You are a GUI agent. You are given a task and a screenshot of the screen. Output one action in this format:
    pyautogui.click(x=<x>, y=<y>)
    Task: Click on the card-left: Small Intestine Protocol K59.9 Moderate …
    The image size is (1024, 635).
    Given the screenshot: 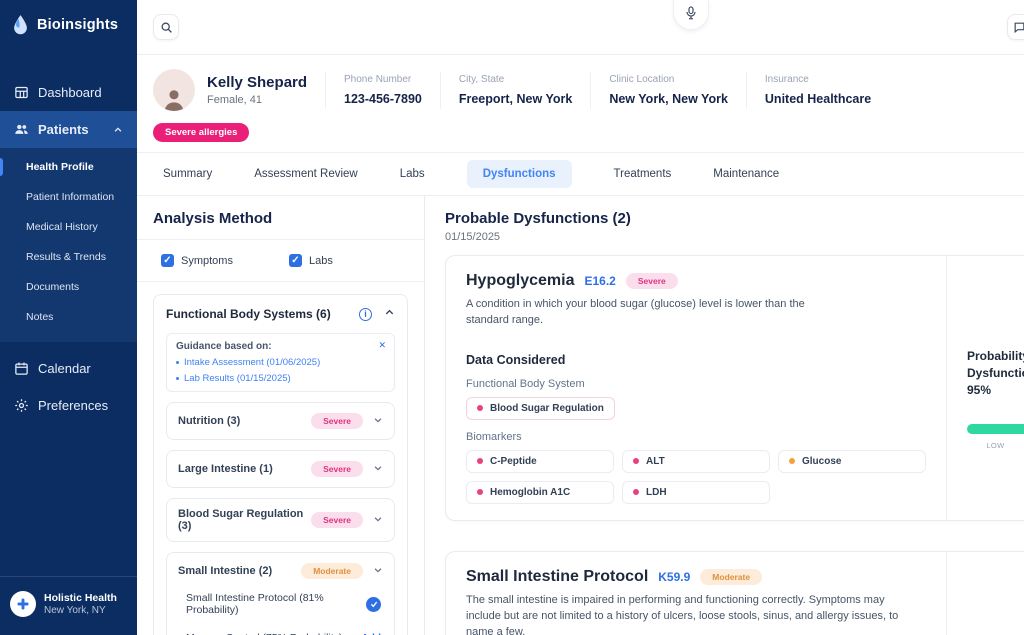 What is the action you would take?
    pyautogui.click(x=696, y=593)
    